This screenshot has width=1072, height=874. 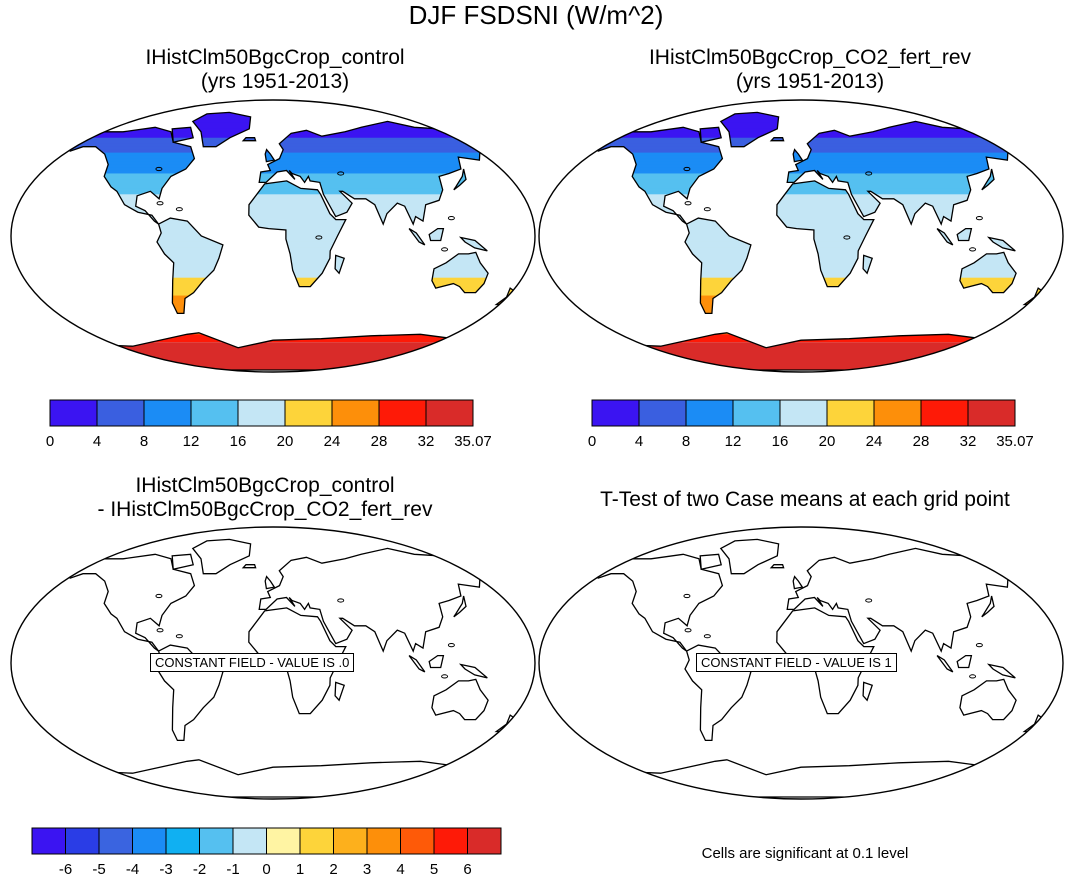 What do you see at coordinates (434, 867) in the screenshot?
I see `colorbar-bottom-tick-label: 5` at bounding box center [434, 867].